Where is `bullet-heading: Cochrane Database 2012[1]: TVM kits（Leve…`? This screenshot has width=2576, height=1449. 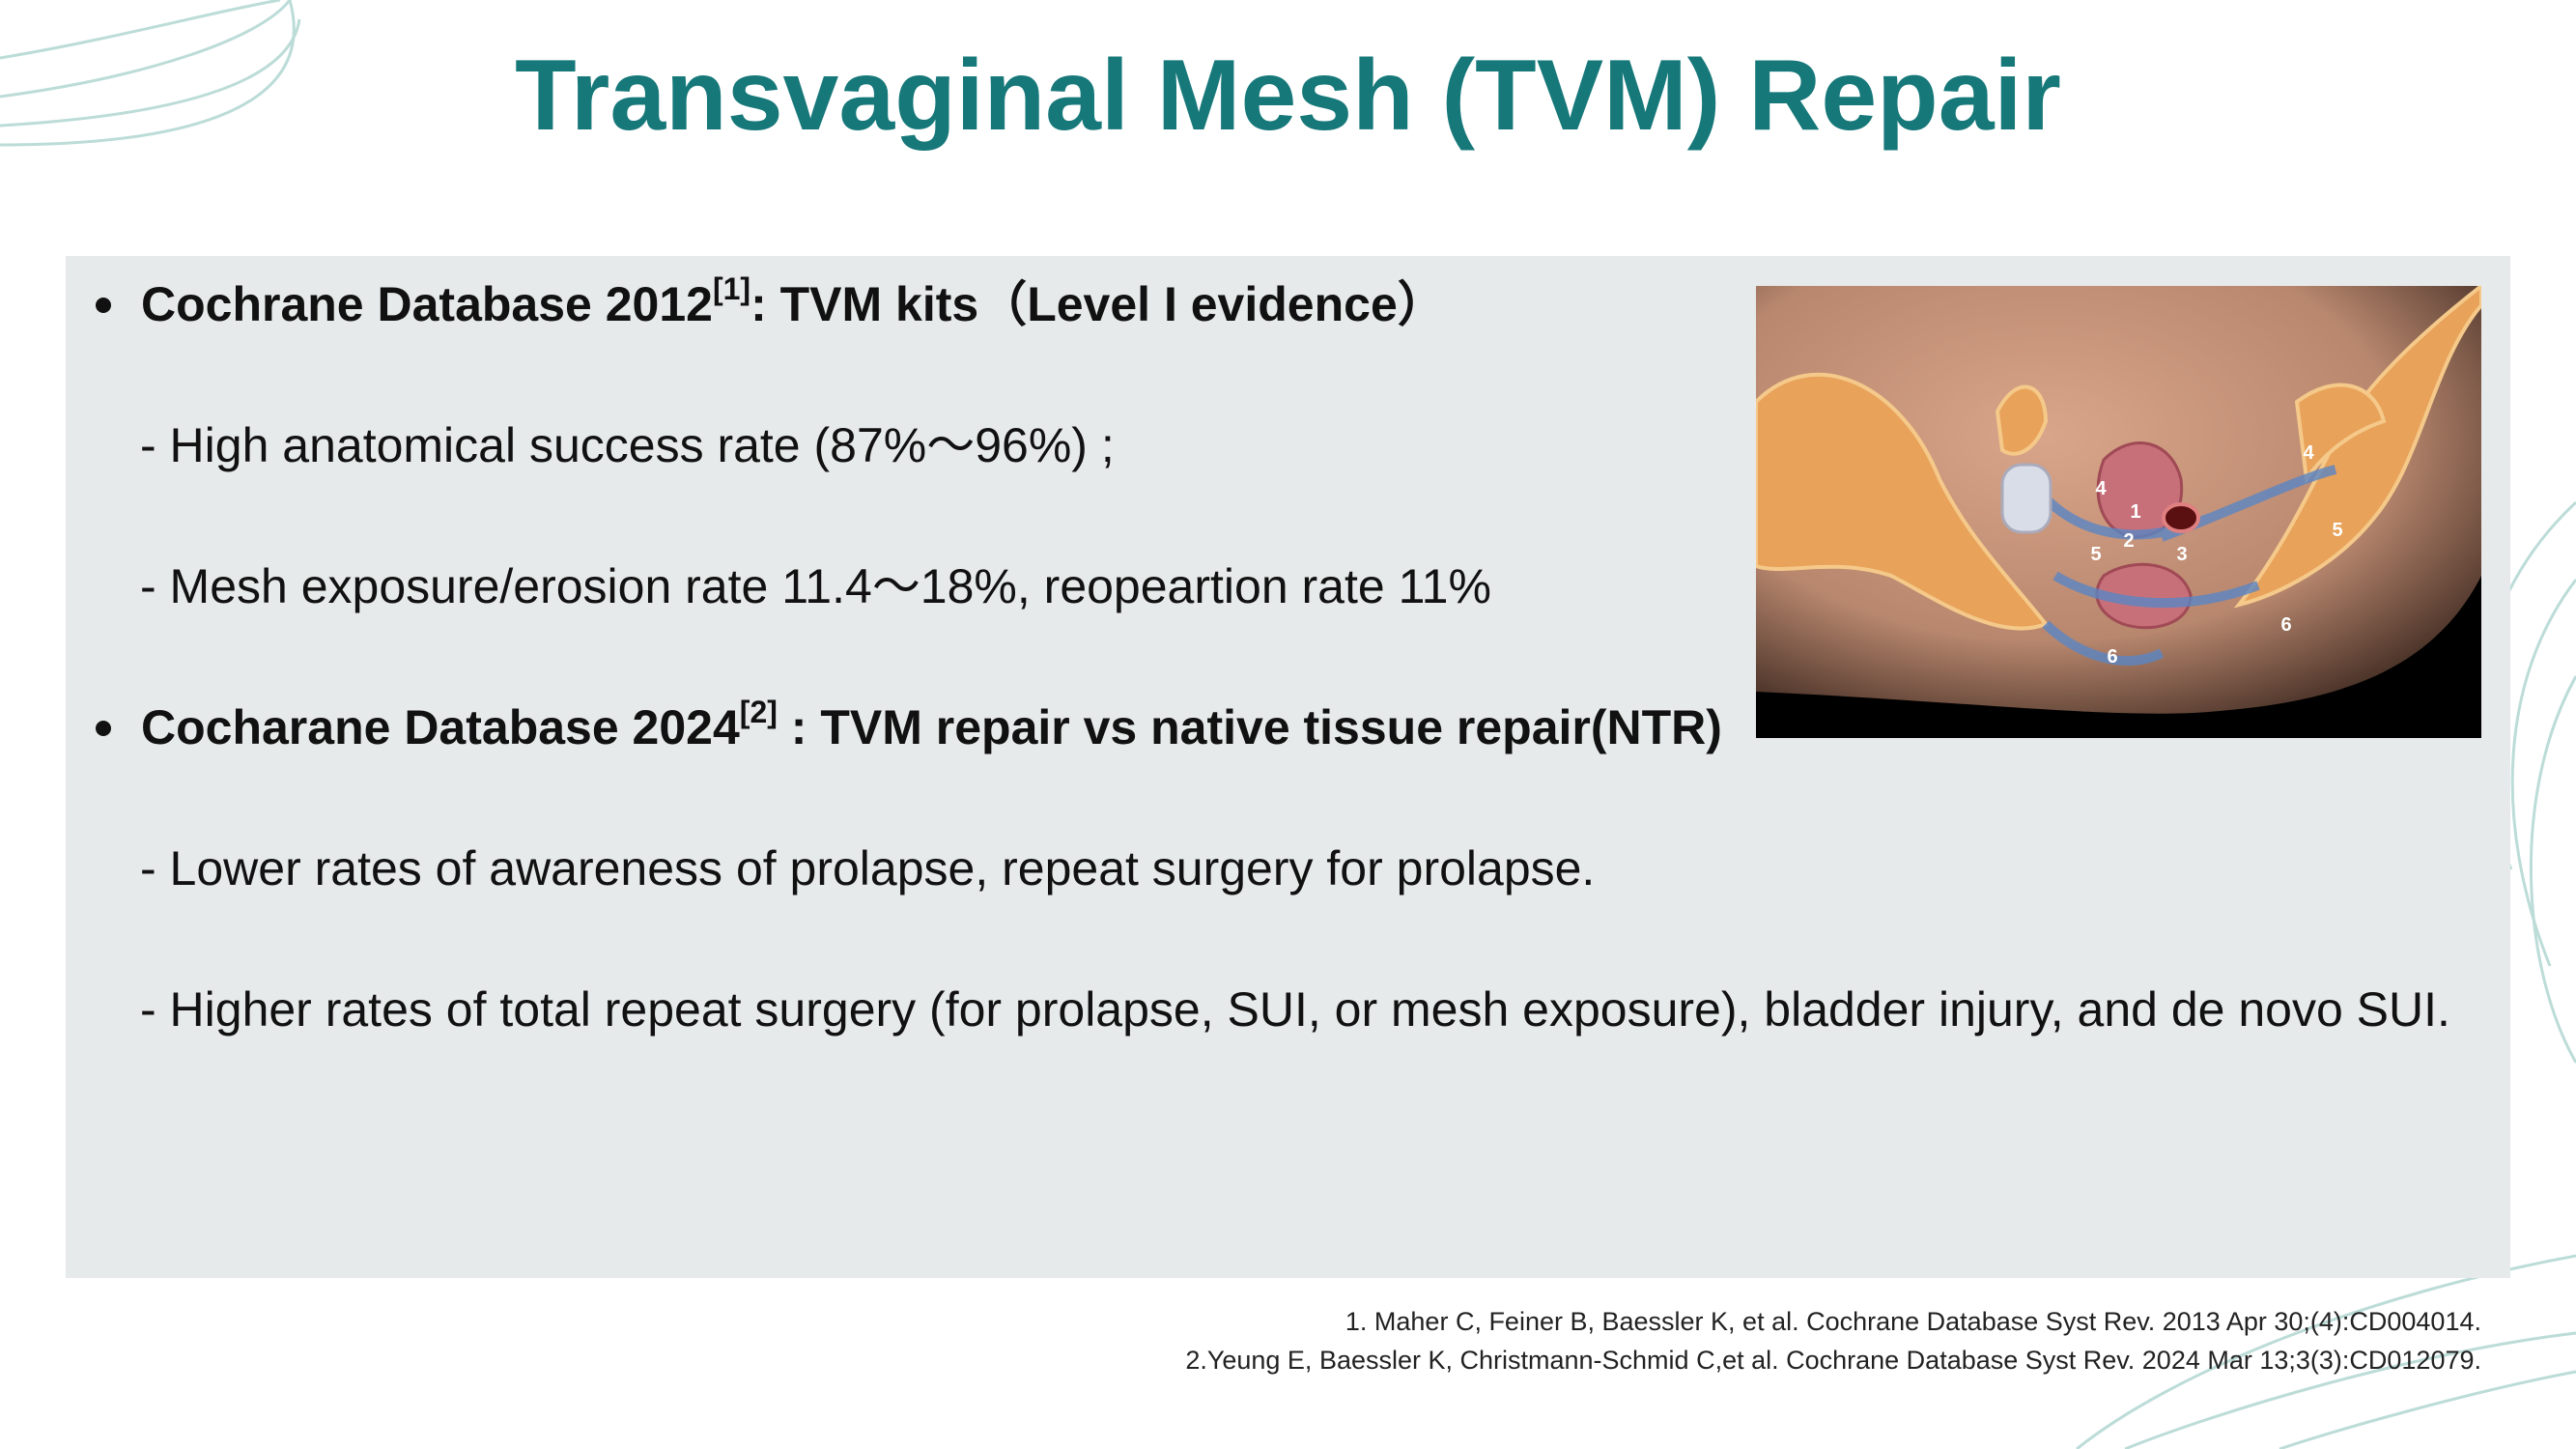 bullet-heading: Cochrane Database 2012[1]: TVM kits（Leve… is located at coordinates (1284, 304).